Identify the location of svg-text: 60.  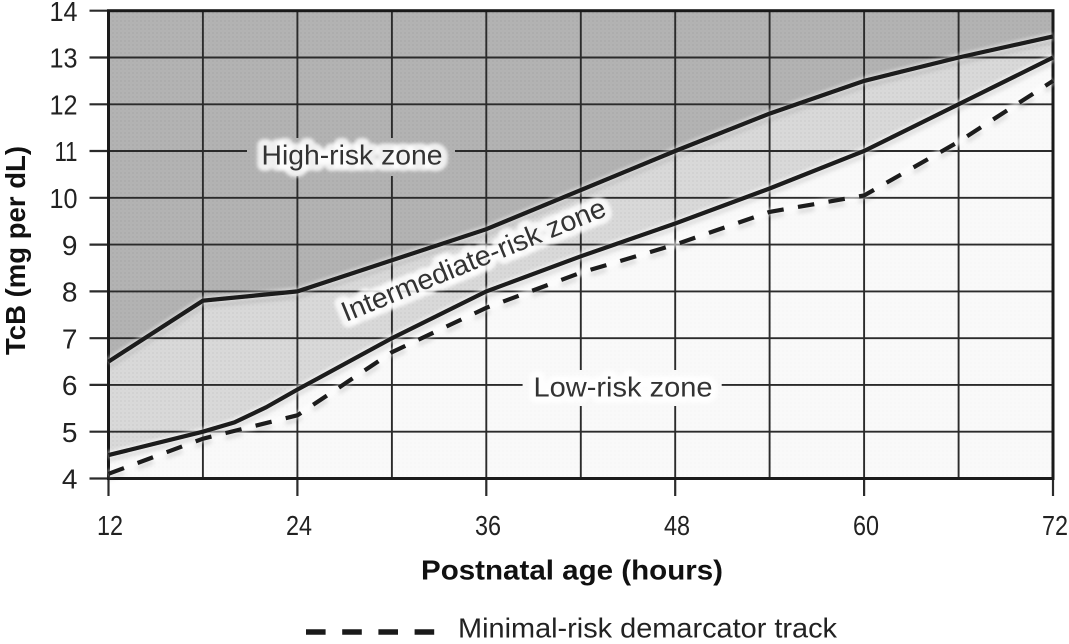
(866, 525).